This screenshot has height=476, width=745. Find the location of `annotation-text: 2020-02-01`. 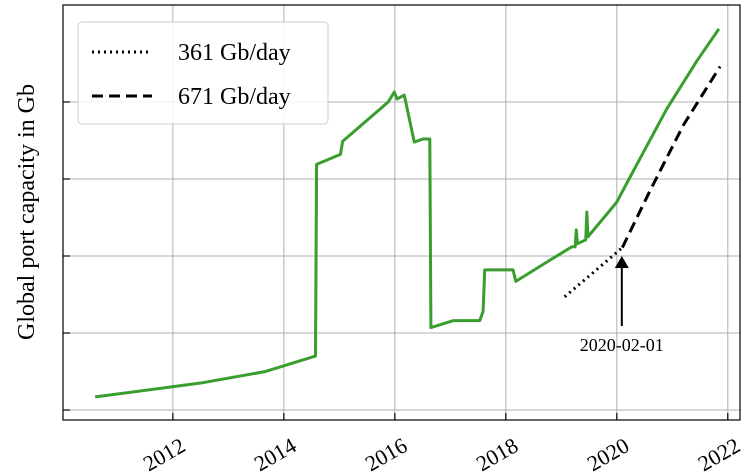

annotation-text: 2020-02-01 is located at coordinates (622, 345).